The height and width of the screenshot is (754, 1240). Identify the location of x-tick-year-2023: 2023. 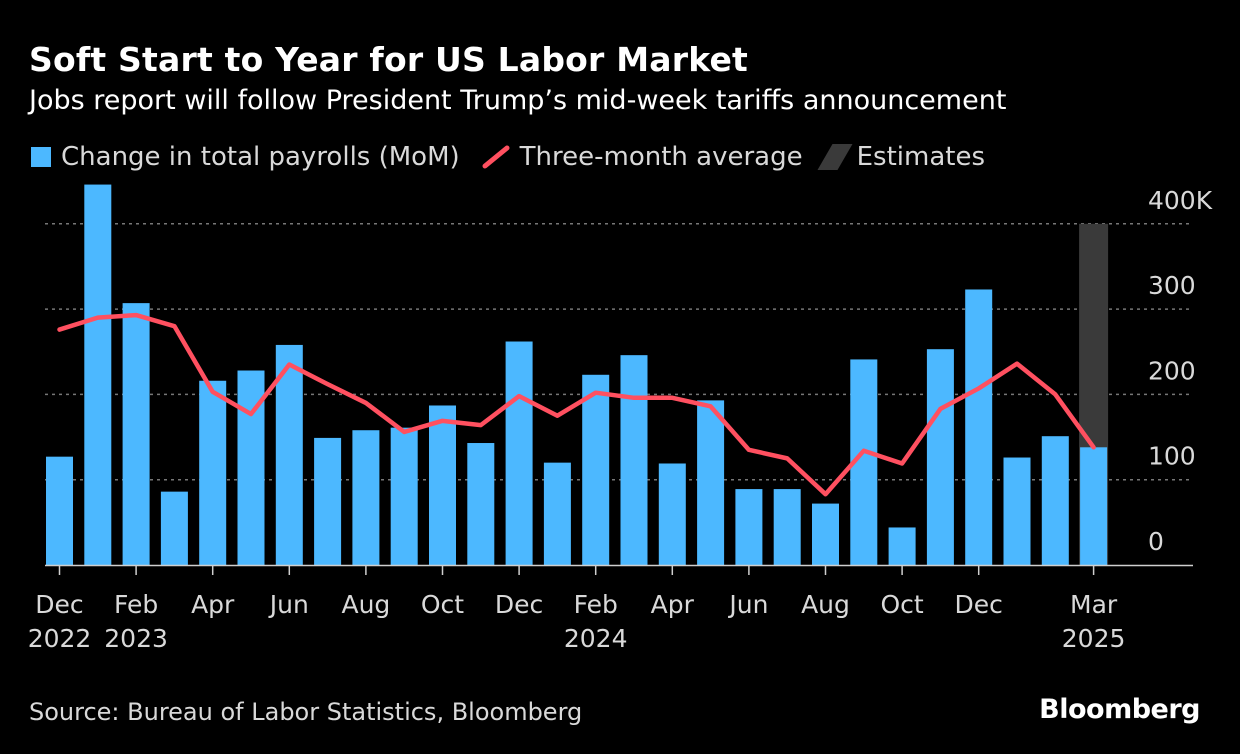
(136, 638).